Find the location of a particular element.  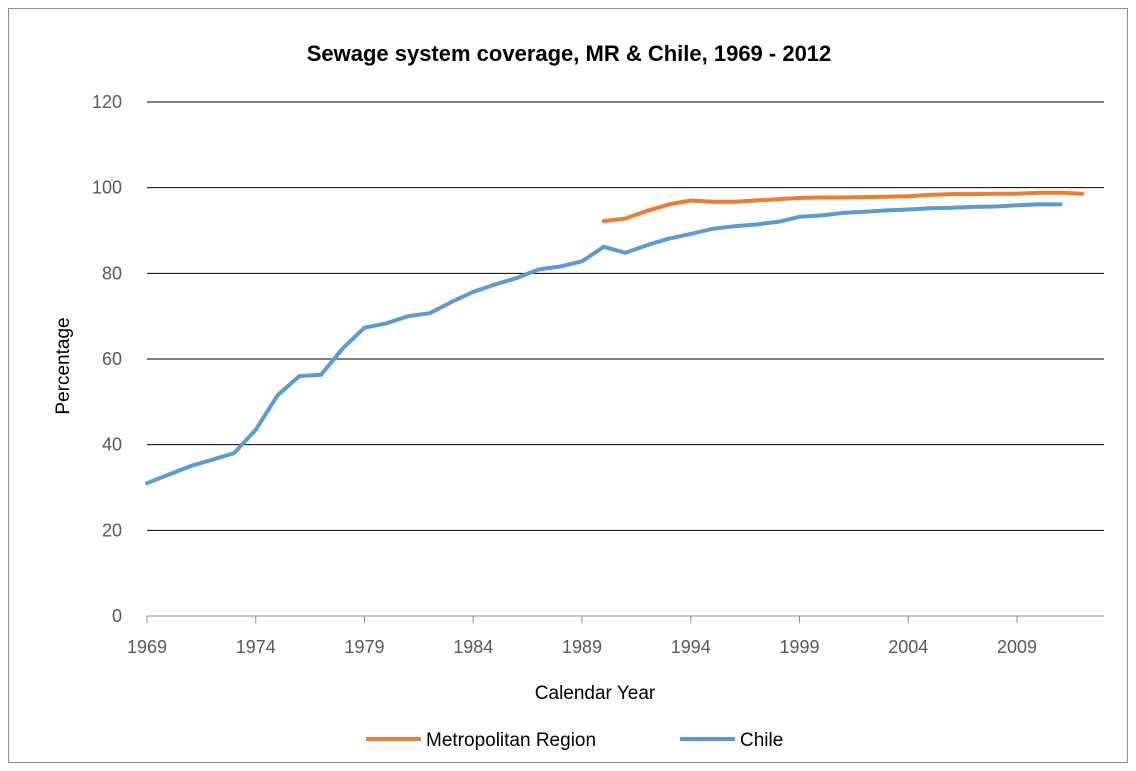

y-axis-label: Percentage is located at coordinates (63, 365).